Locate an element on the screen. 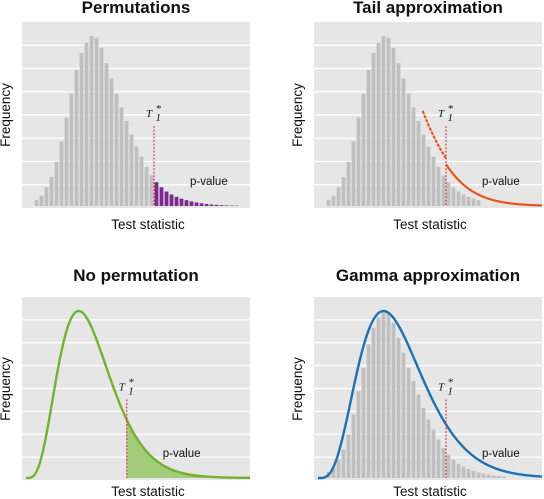 The width and height of the screenshot is (544, 499). panel-title: Gamma approximation is located at coordinates (428, 275).